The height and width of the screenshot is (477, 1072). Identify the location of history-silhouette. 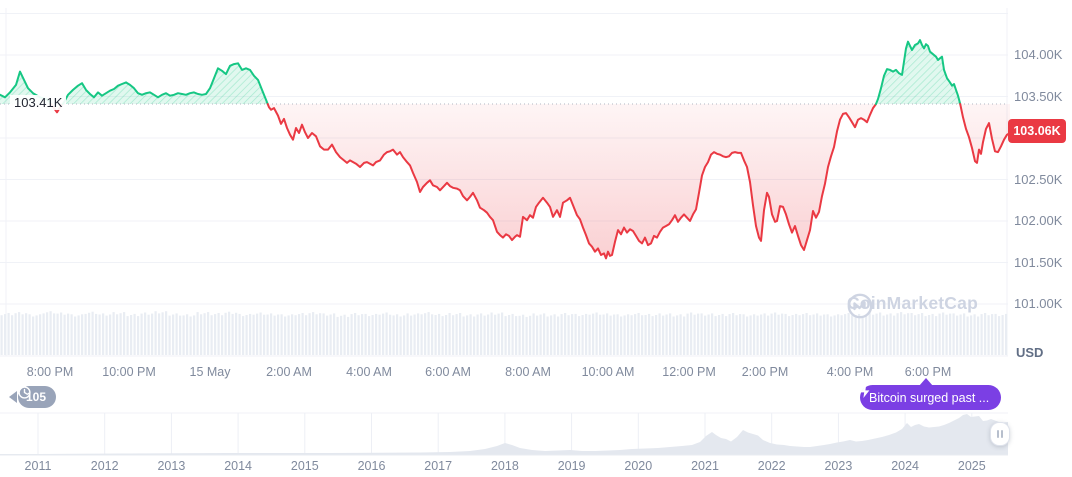
(504, 434).